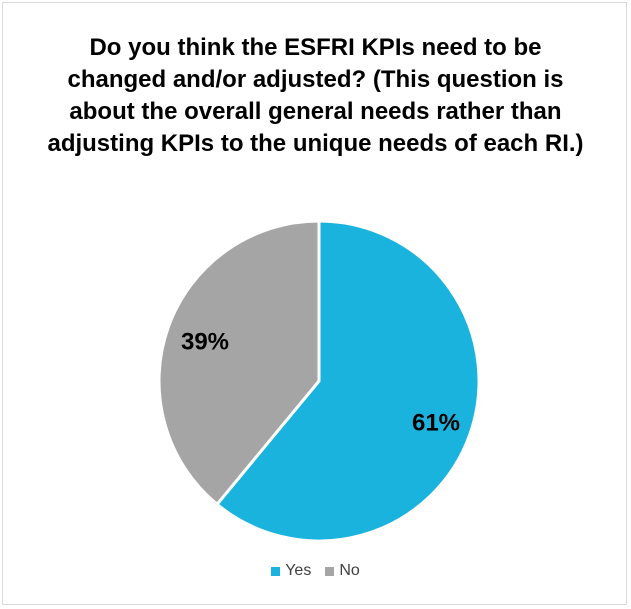 This screenshot has width=631, height=609. Describe the element at coordinates (330, 571) in the screenshot. I see `legend-swatch-no` at that location.